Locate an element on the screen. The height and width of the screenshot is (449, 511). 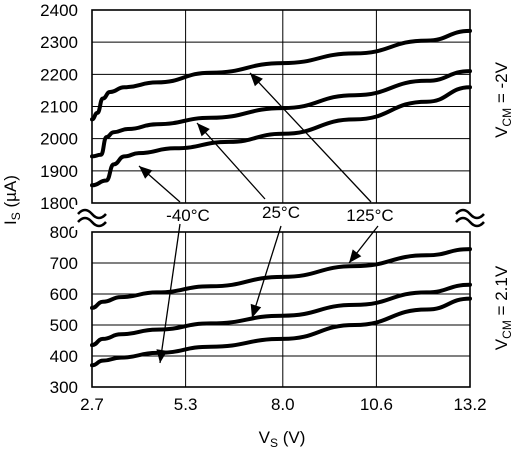
y-axis-title: IS (µA) is located at coordinates (12, 200).